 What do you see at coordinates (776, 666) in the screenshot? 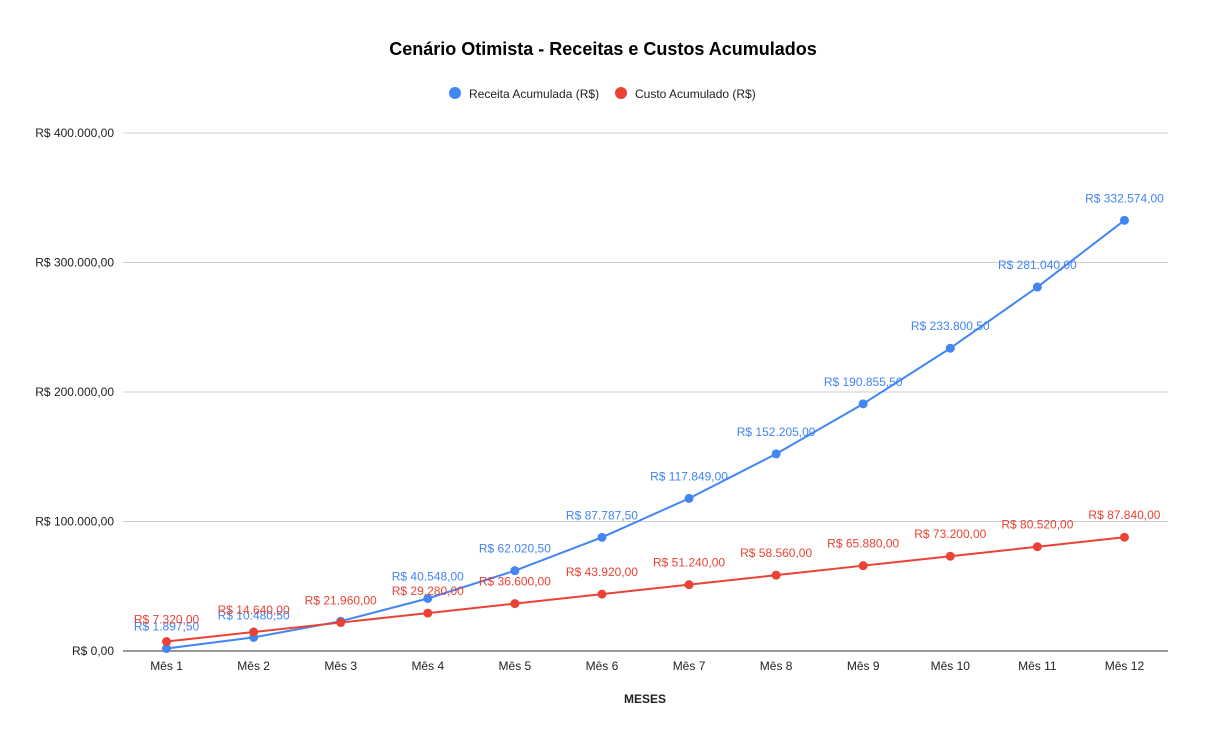
I see `x-tick-label: Mês 8` at bounding box center [776, 666].